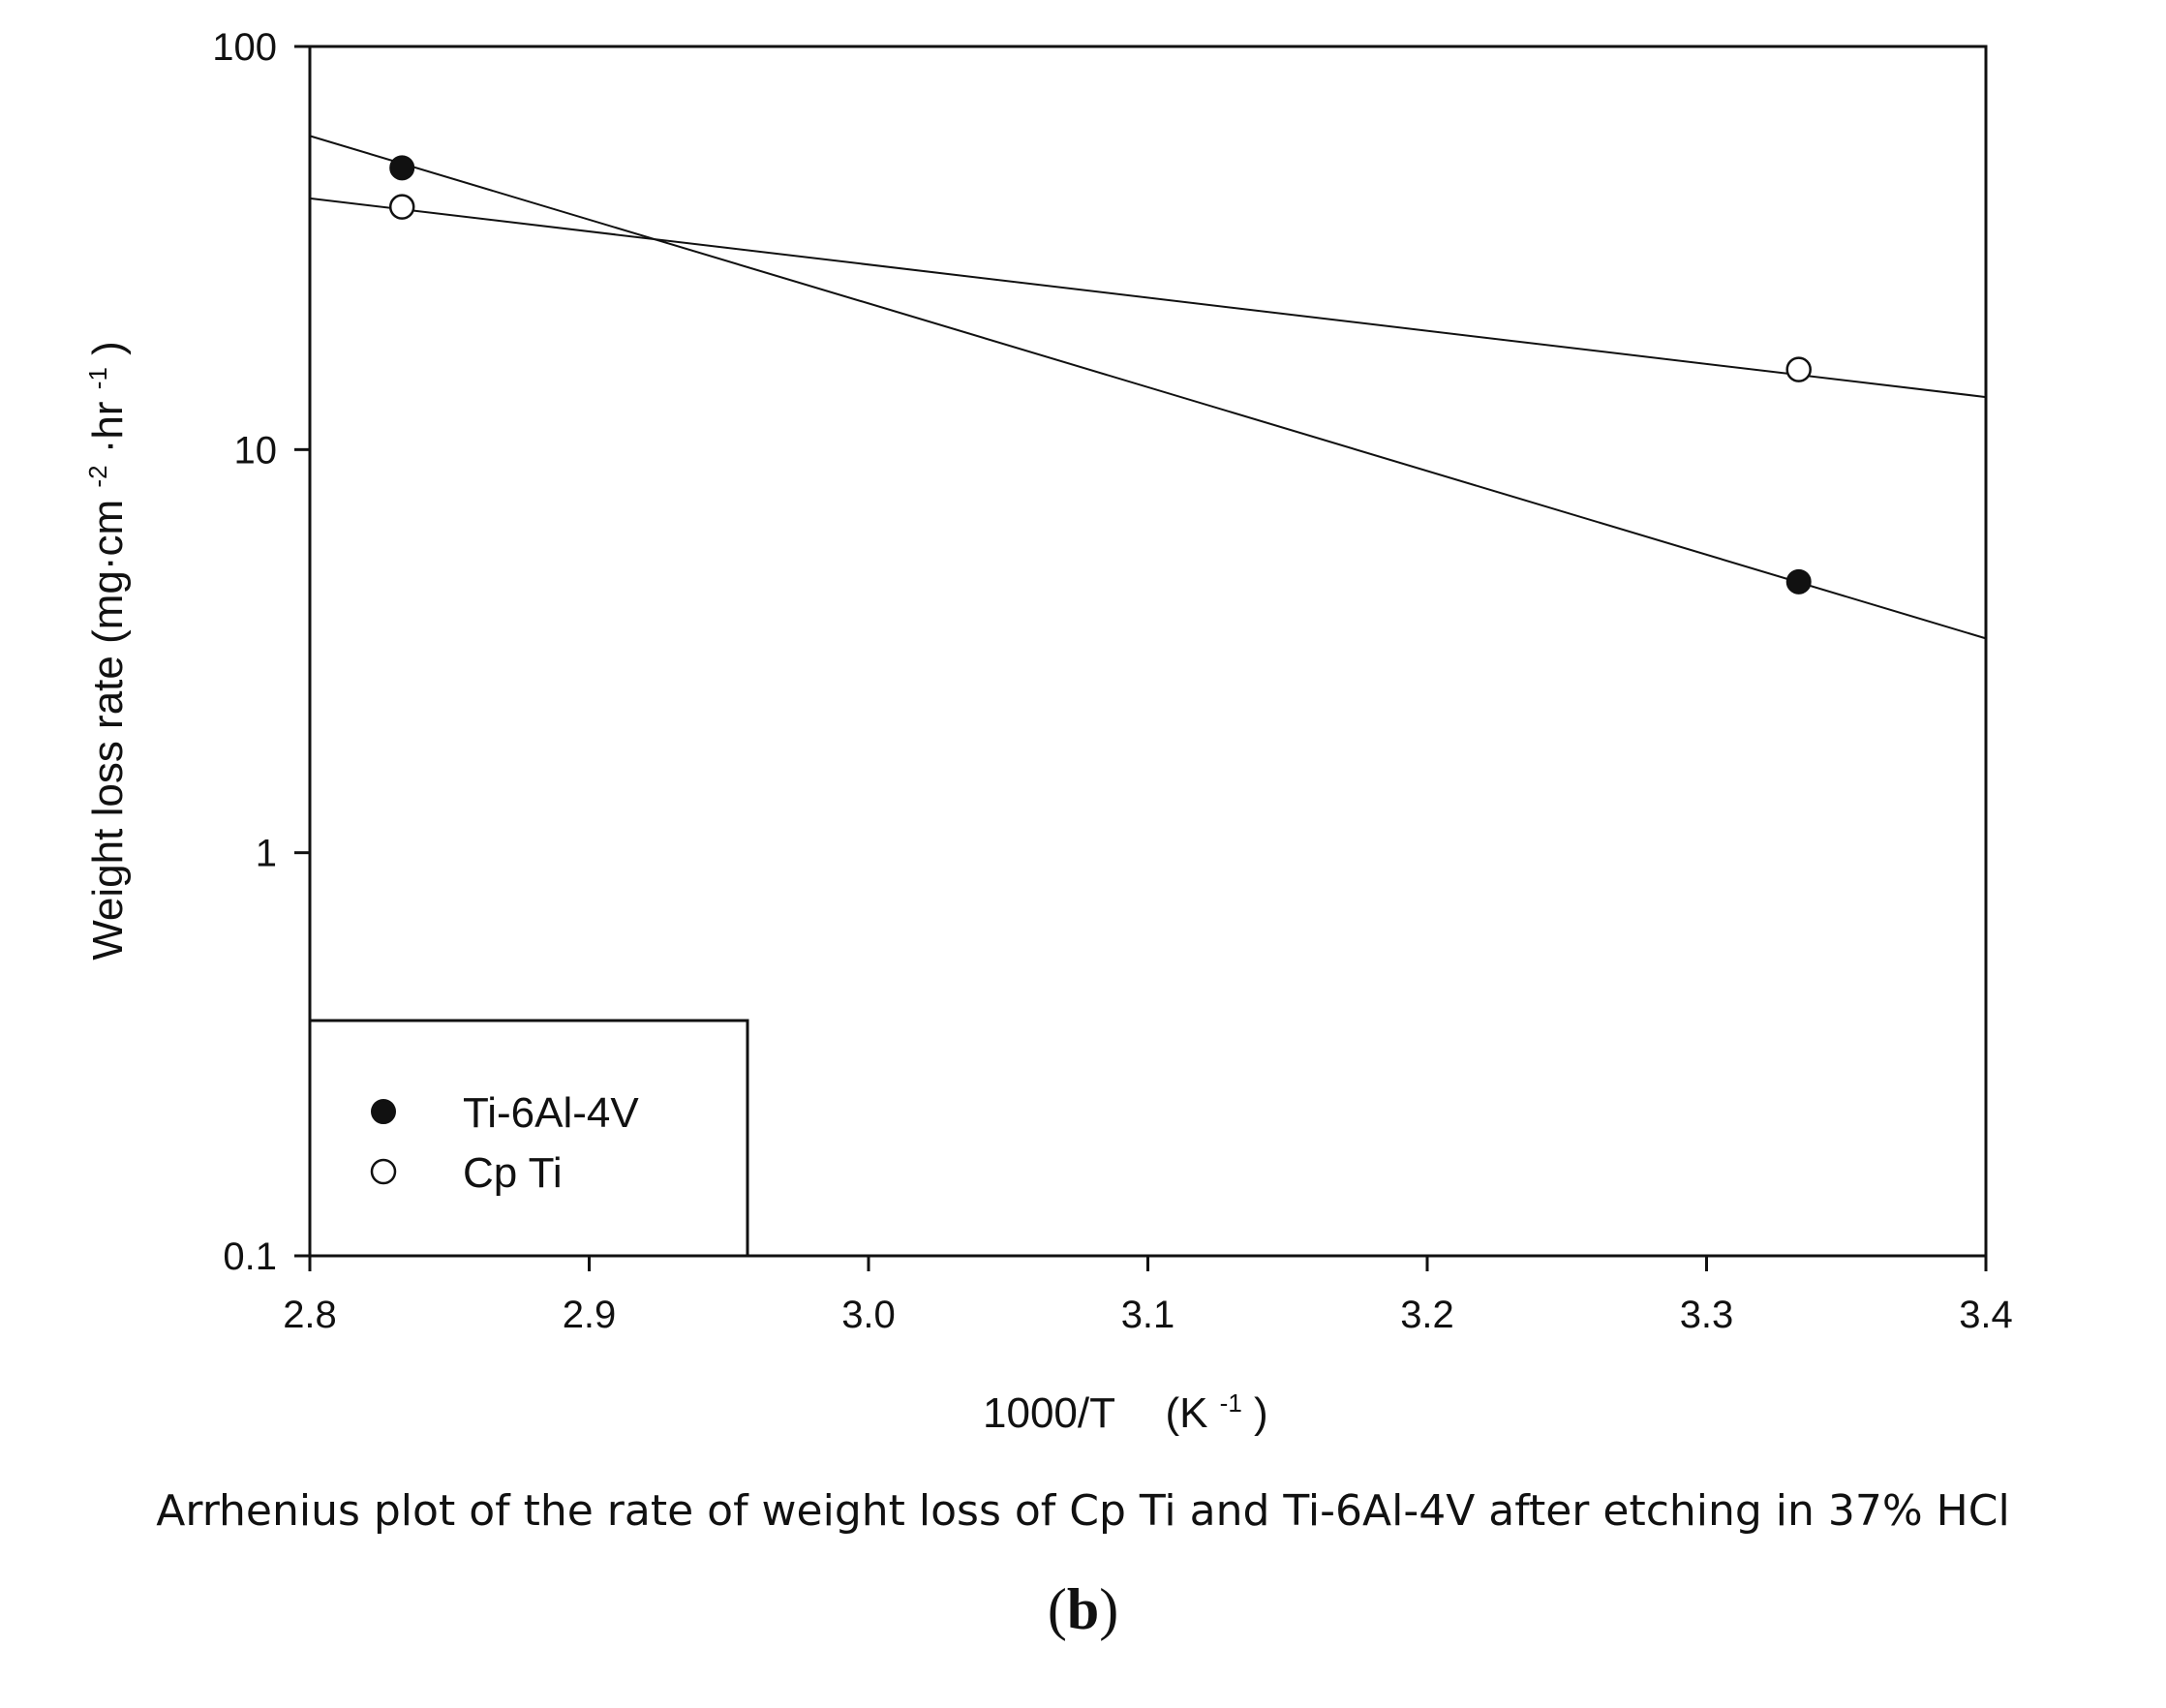  What do you see at coordinates (1427, 1315) in the screenshot?
I see `x-tick-label: 3.2` at bounding box center [1427, 1315].